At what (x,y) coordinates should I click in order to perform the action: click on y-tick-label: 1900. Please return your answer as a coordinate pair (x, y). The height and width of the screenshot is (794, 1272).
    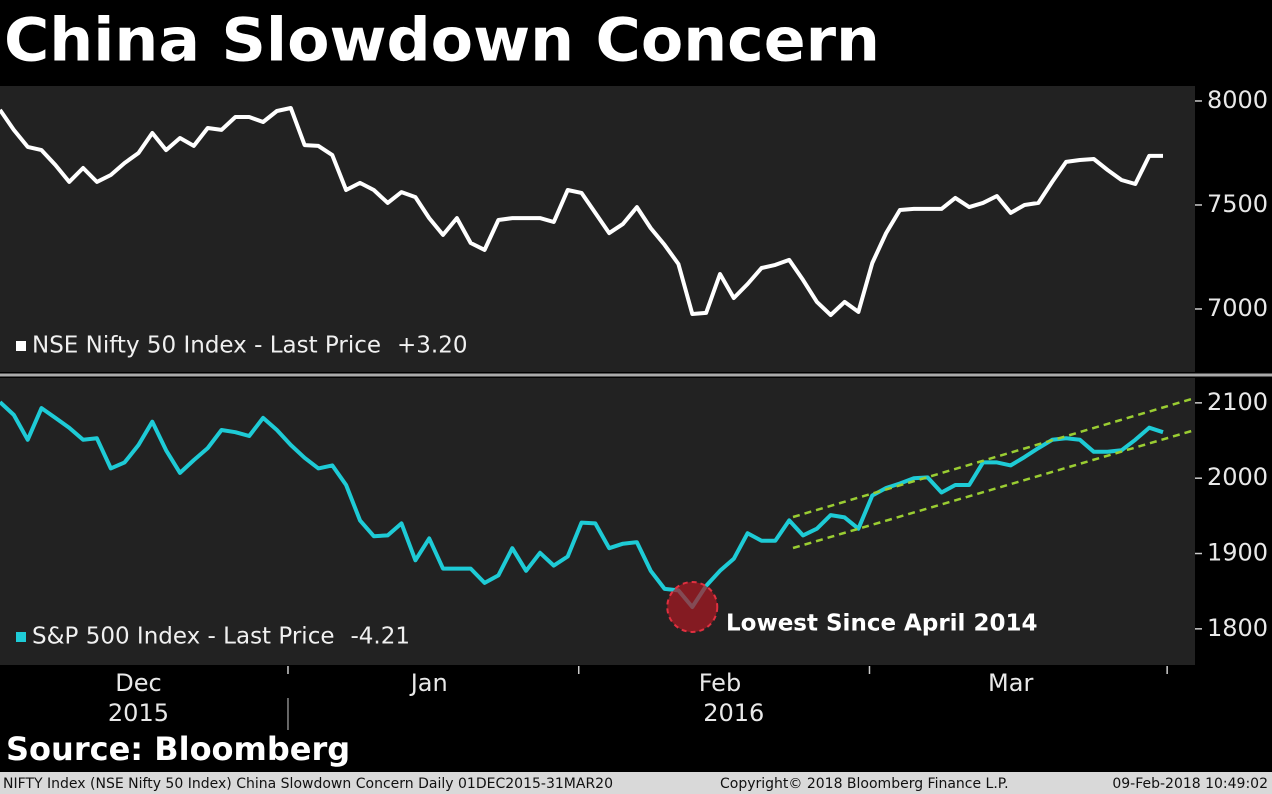
    Looking at the image, I should click on (1237, 553).